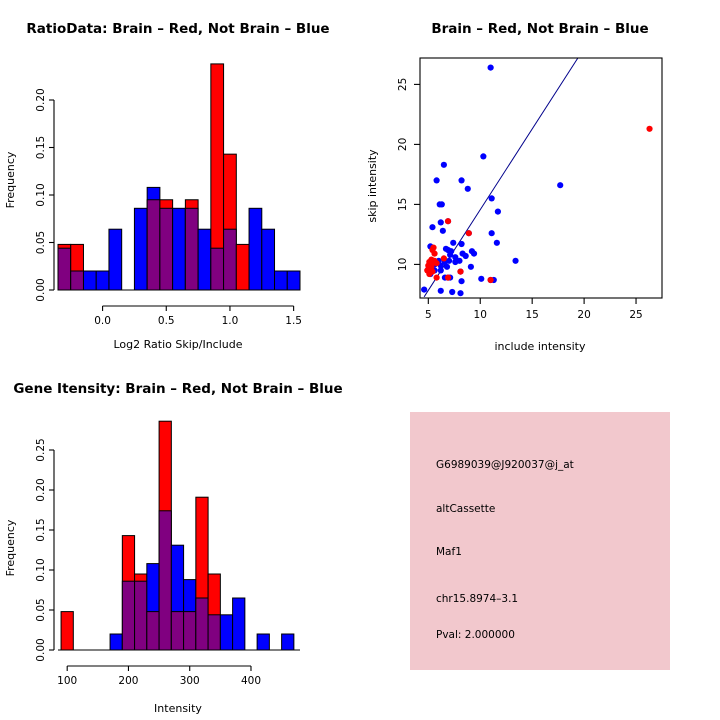 This screenshot has height=720, width=720. I want to click on x-axis-tick-label: 0.0, so click(102, 321).